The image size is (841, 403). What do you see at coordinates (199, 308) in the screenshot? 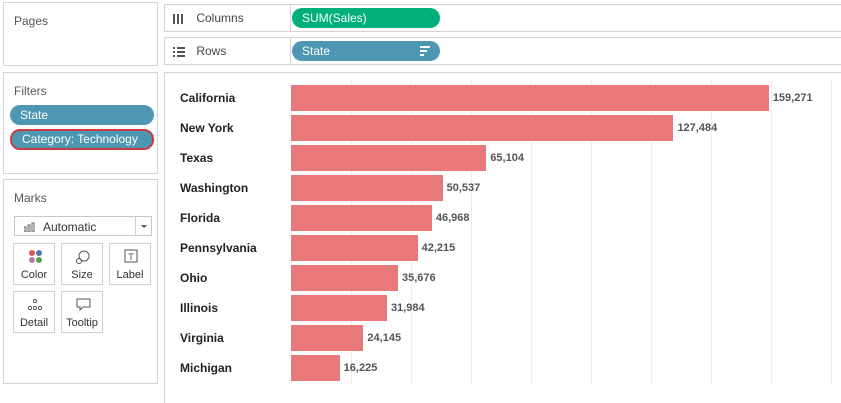
I see `row-header-state: Illinois` at bounding box center [199, 308].